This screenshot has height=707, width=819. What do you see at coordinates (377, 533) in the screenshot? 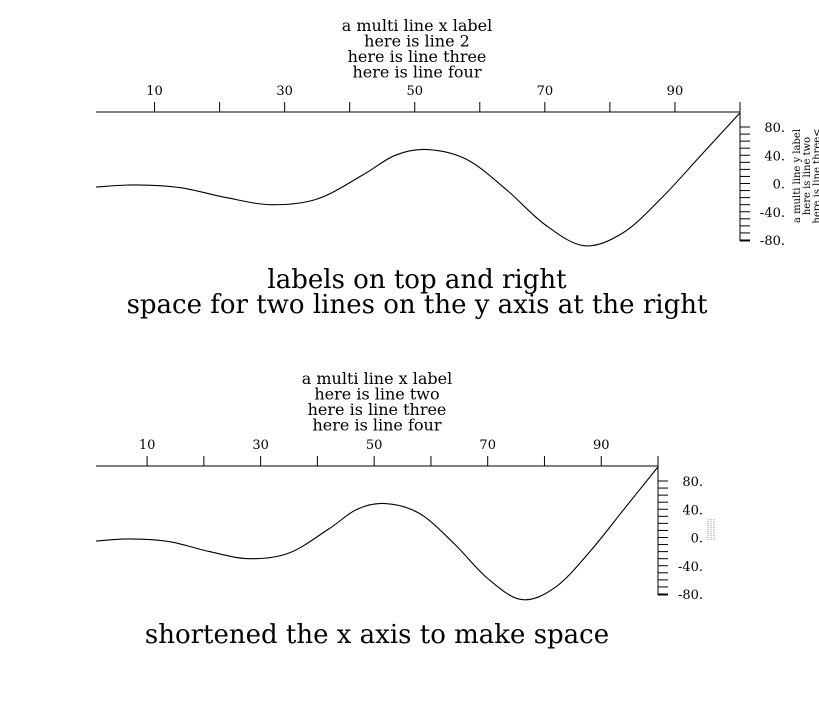
I see `series-line` at bounding box center [377, 533].